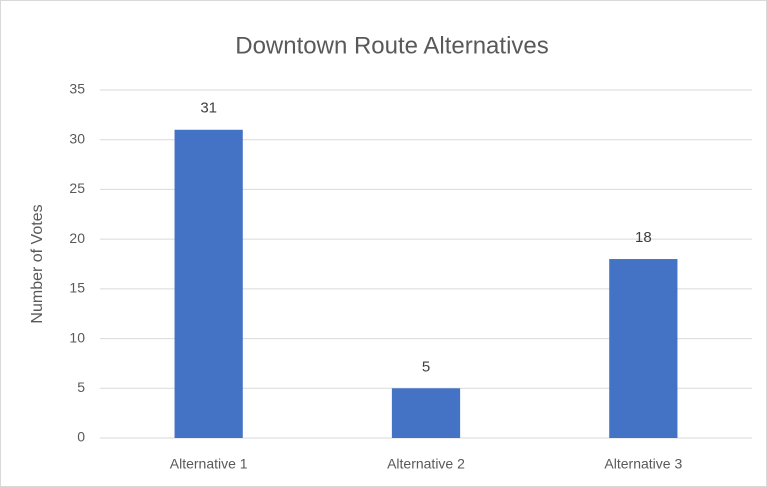  I want to click on data-label: 31, so click(208, 108).